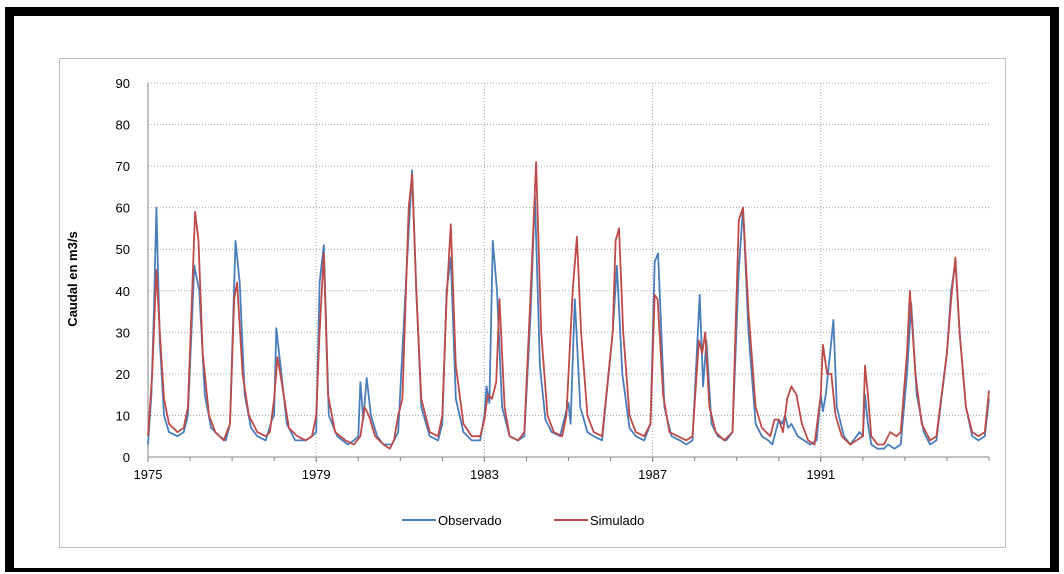 This screenshot has width=1064, height=574. Describe the element at coordinates (123, 374) in the screenshot. I see `y-tick-label: 20` at that location.